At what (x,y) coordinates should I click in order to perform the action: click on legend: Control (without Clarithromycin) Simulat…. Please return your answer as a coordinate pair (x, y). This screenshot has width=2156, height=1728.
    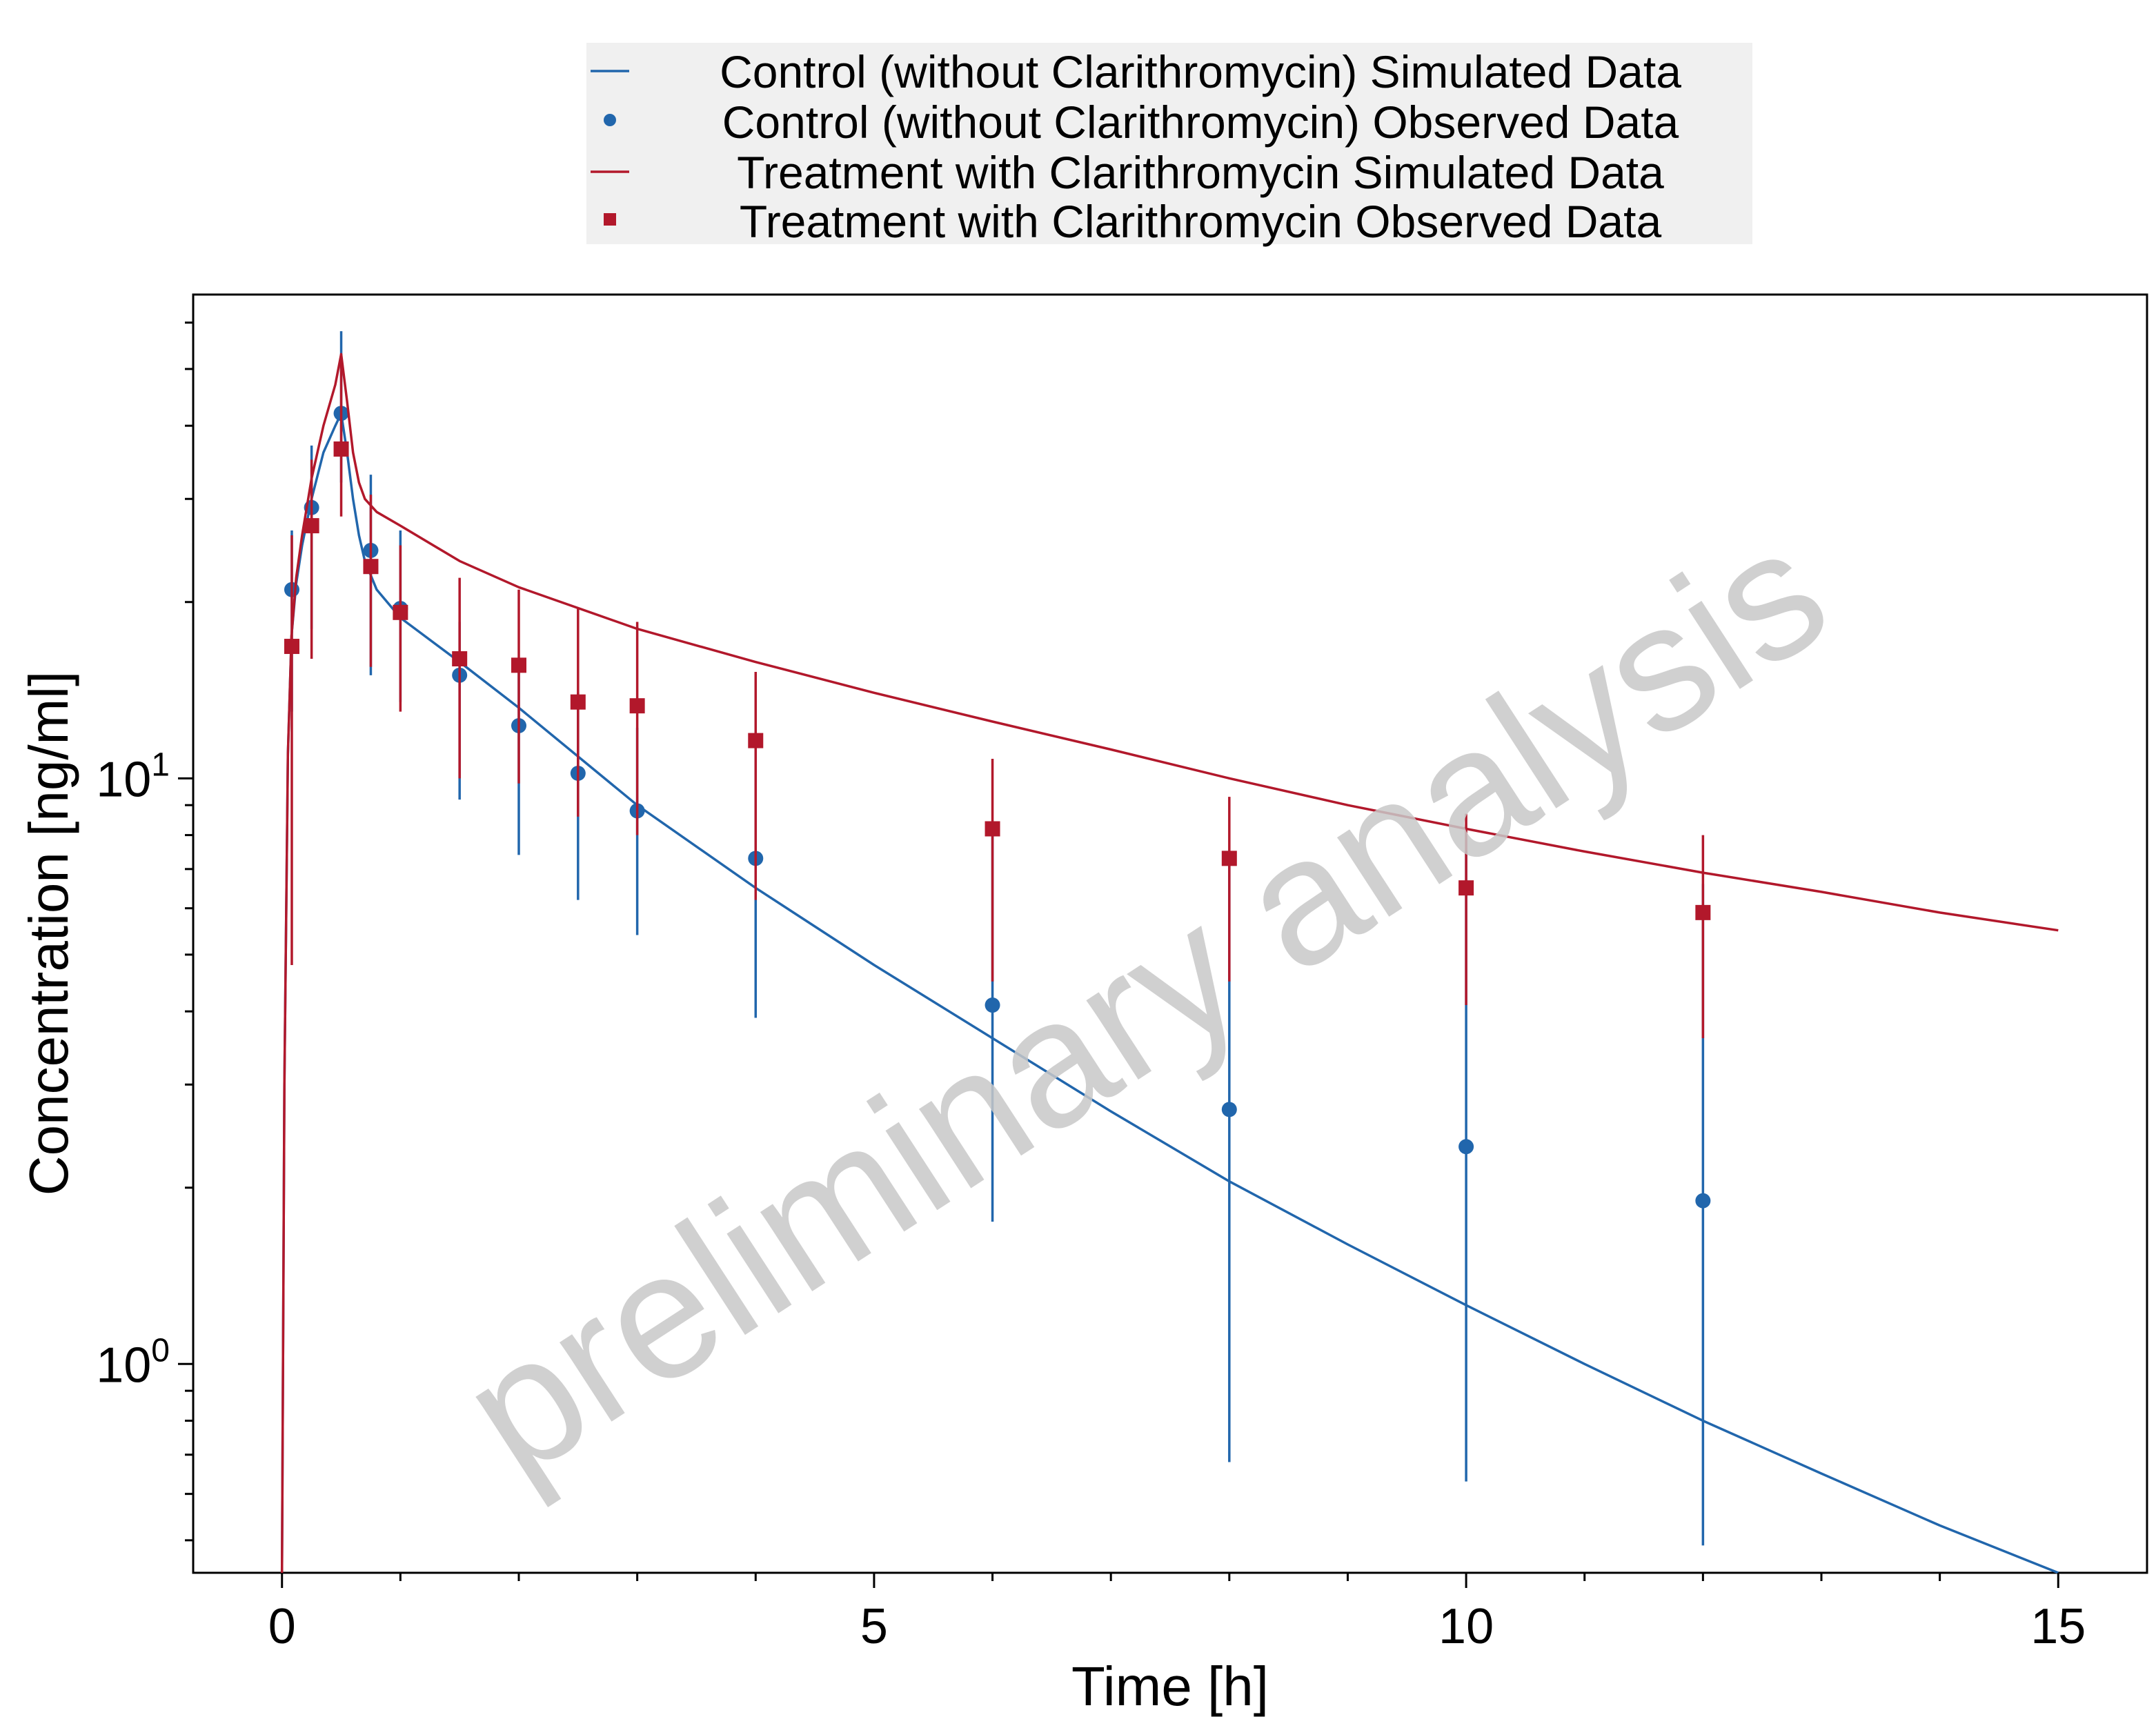
    Looking at the image, I should click on (1169, 145).